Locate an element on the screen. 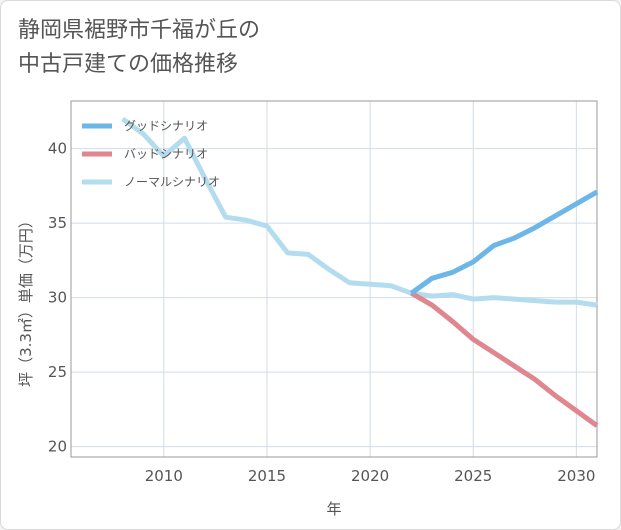  y-tick-label: 25 is located at coordinates (57, 372).